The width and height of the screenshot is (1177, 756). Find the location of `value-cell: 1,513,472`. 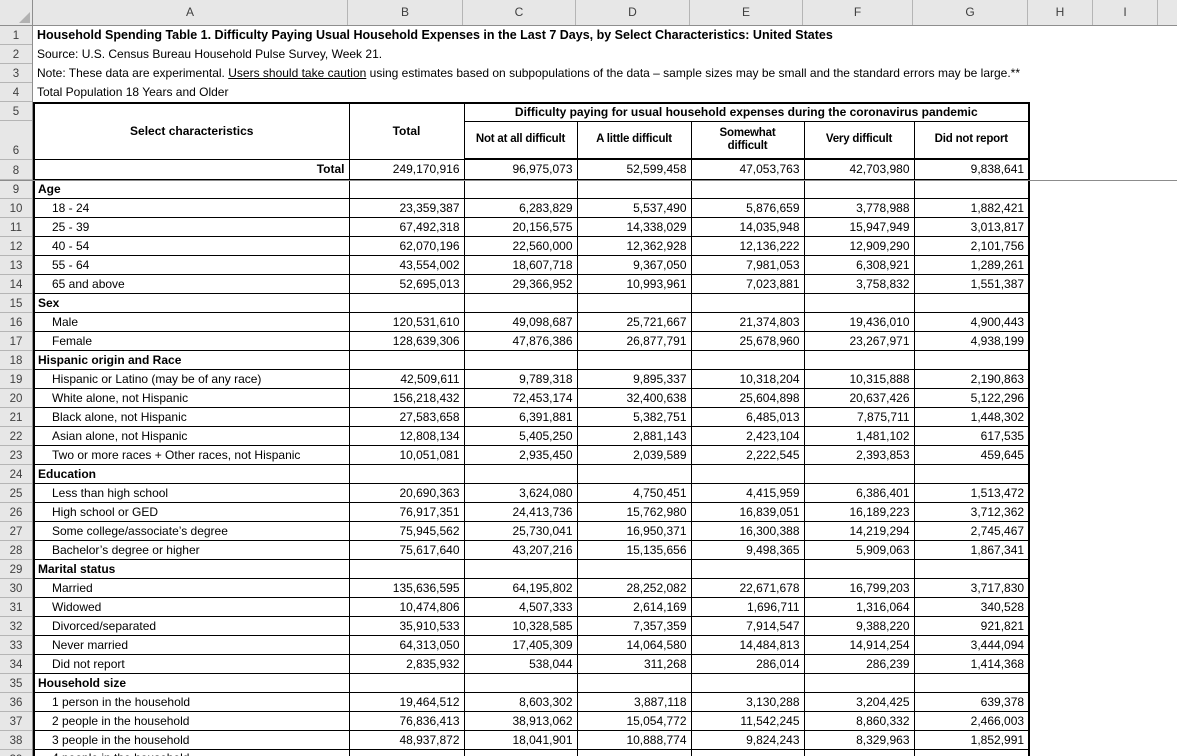

value-cell: 1,513,472 is located at coordinates (971, 492).